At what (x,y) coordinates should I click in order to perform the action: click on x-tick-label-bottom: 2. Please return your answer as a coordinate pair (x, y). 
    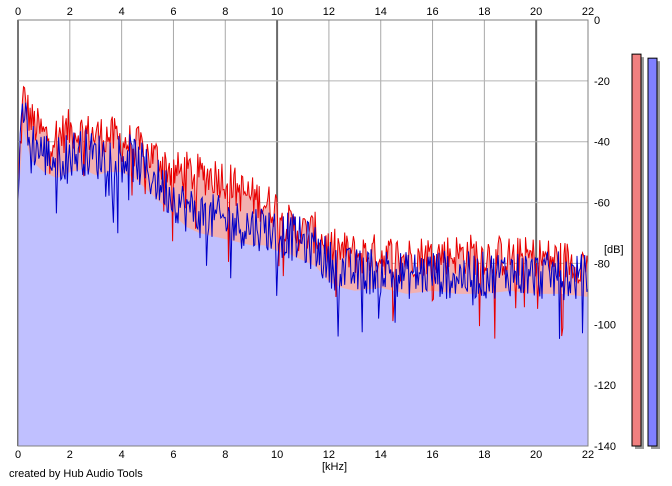
    Looking at the image, I should click on (70, 455).